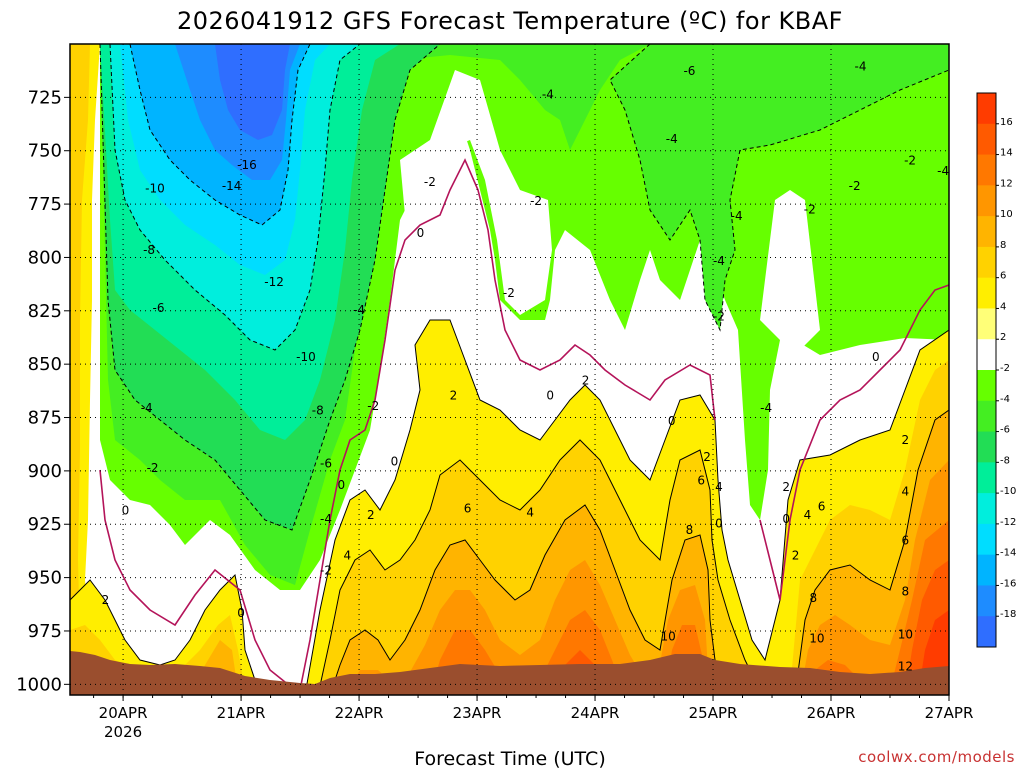 The image size is (1024, 768). Describe the element at coordinates (1005, 399) in the screenshot. I see `colorbar-tick-label: -4` at that location.